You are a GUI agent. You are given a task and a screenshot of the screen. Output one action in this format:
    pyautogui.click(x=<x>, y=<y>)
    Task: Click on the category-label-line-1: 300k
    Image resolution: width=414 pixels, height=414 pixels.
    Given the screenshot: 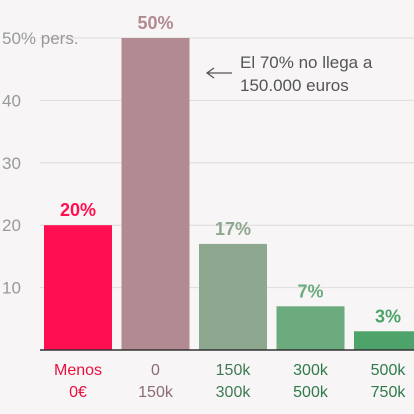 What is the action you would take?
    pyautogui.click(x=311, y=370)
    